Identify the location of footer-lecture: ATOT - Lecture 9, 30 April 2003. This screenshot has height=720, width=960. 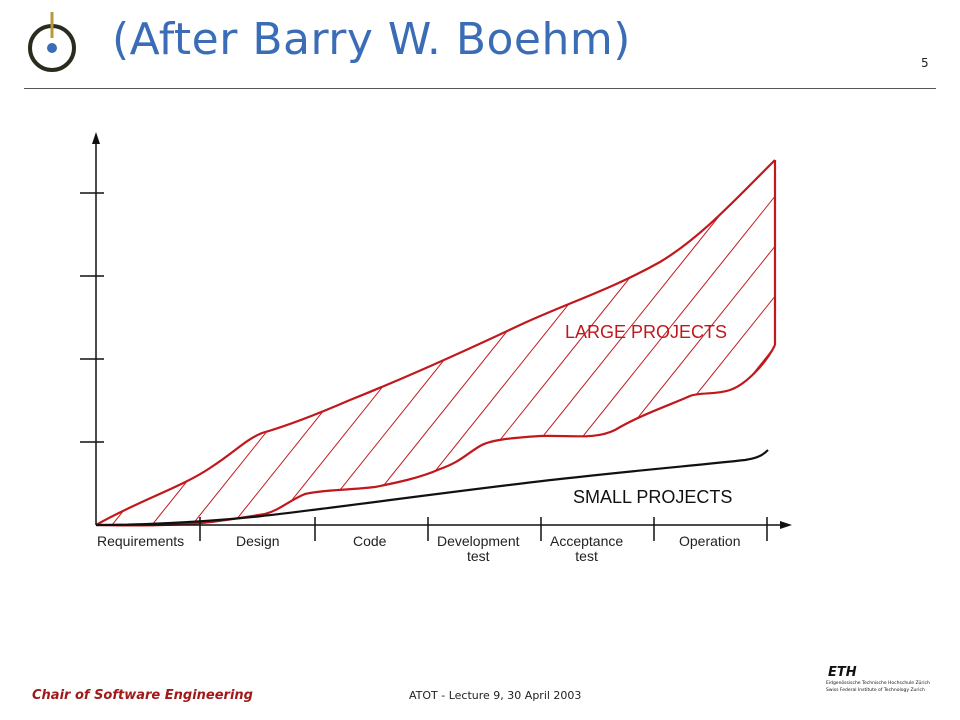
(495, 695).